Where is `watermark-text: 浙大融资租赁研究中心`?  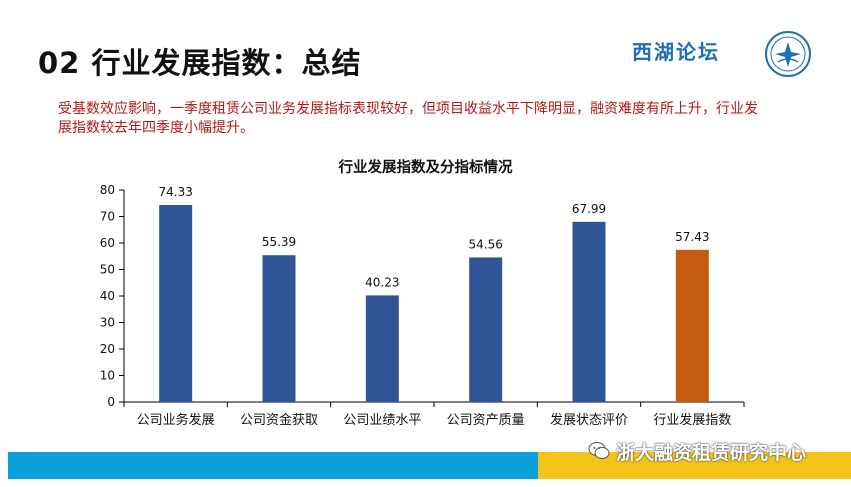
watermark-text: 浙大融资租赁研究中心 is located at coordinates (711, 453).